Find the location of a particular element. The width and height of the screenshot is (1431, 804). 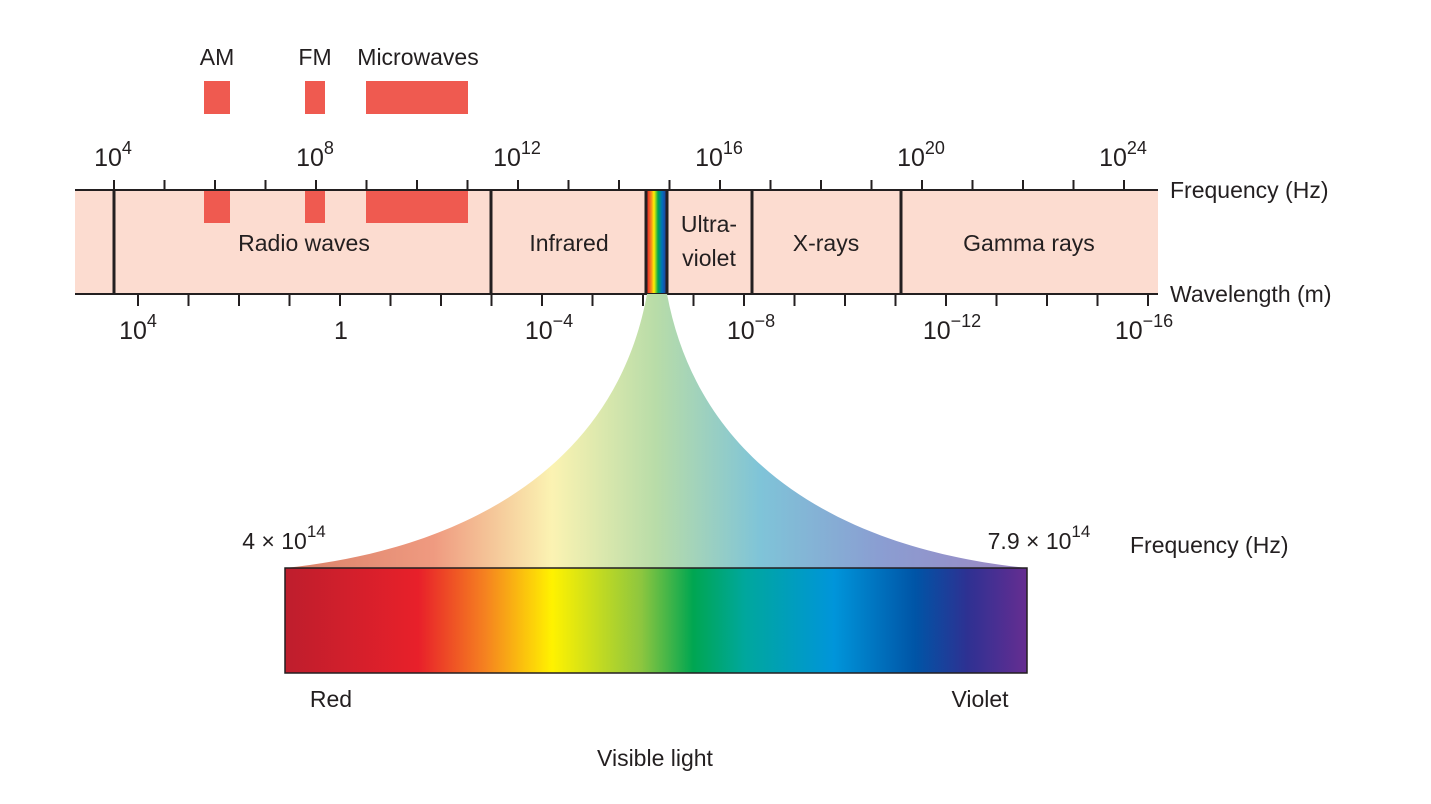

wave-tick-label: 10⁻⁸ is located at coordinates (751, 328).